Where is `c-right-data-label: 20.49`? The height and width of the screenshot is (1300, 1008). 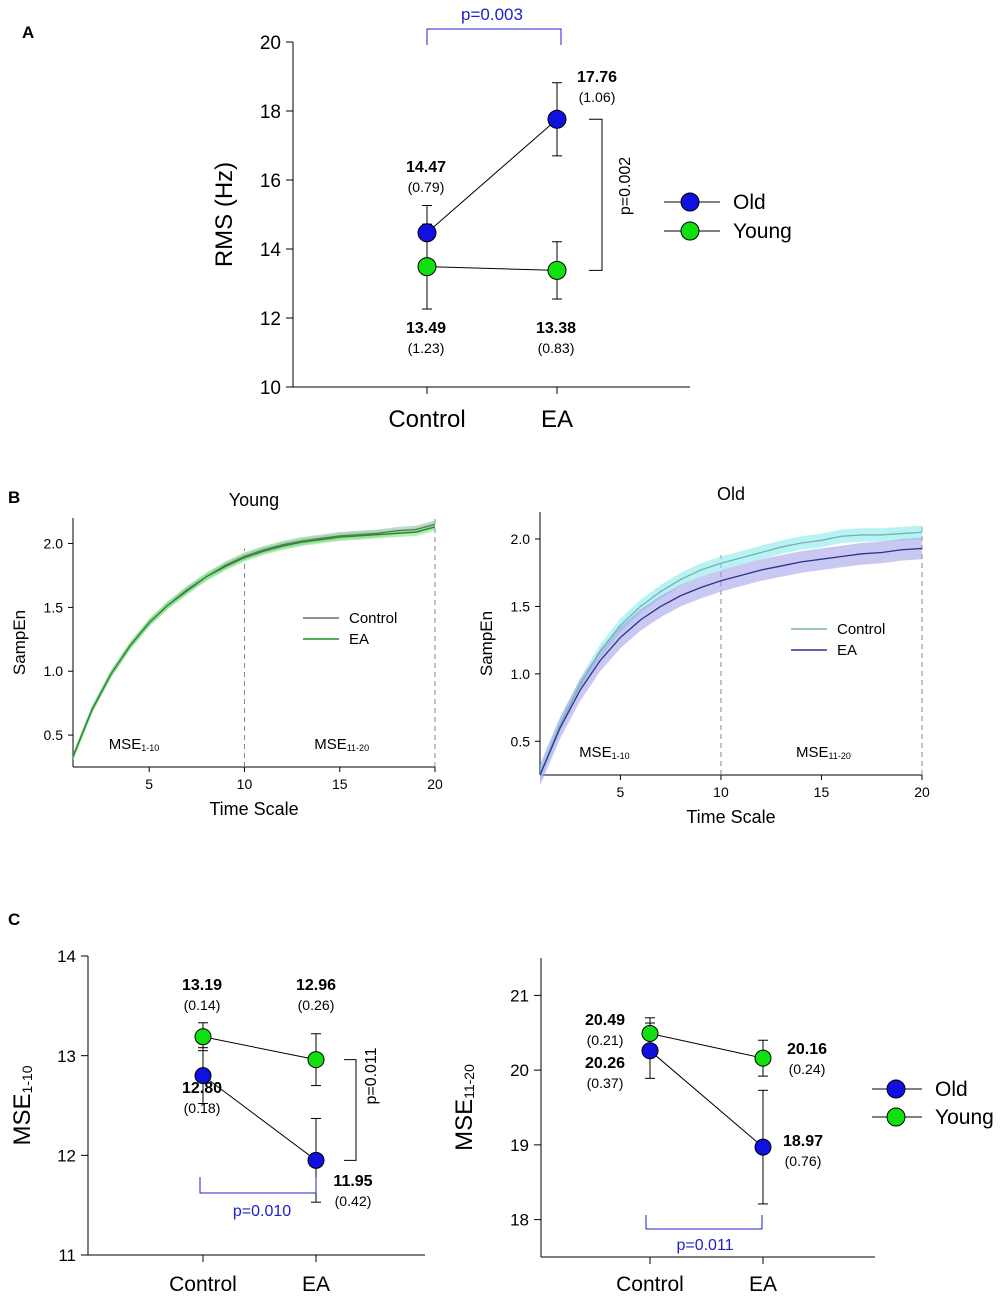 c-right-data-label: 20.49 is located at coordinates (605, 1020).